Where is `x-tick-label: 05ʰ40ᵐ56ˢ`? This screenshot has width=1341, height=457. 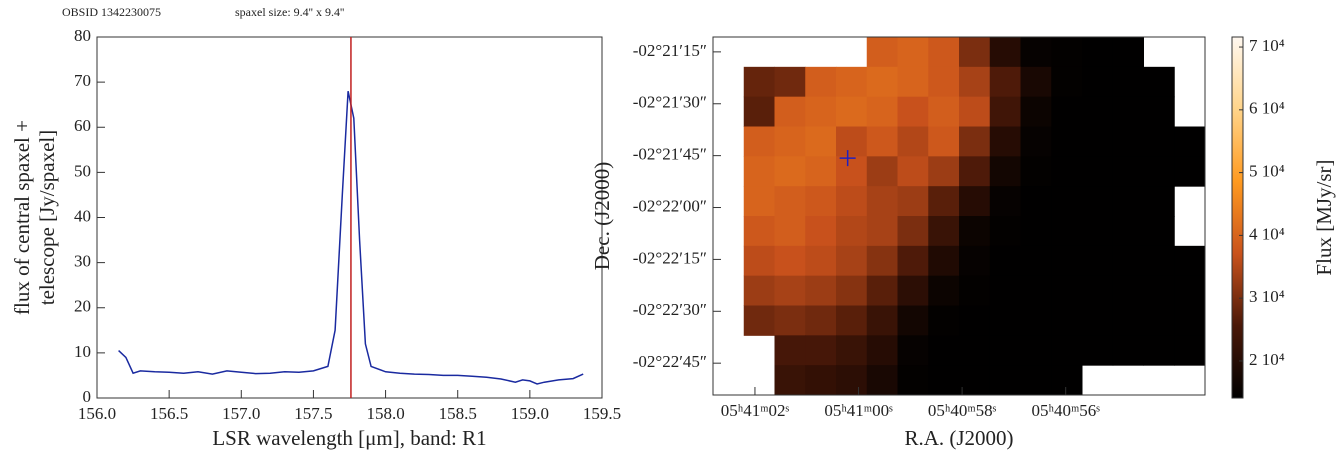
x-tick-label: 05ʰ40ᵐ56ˢ is located at coordinates (1065, 410).